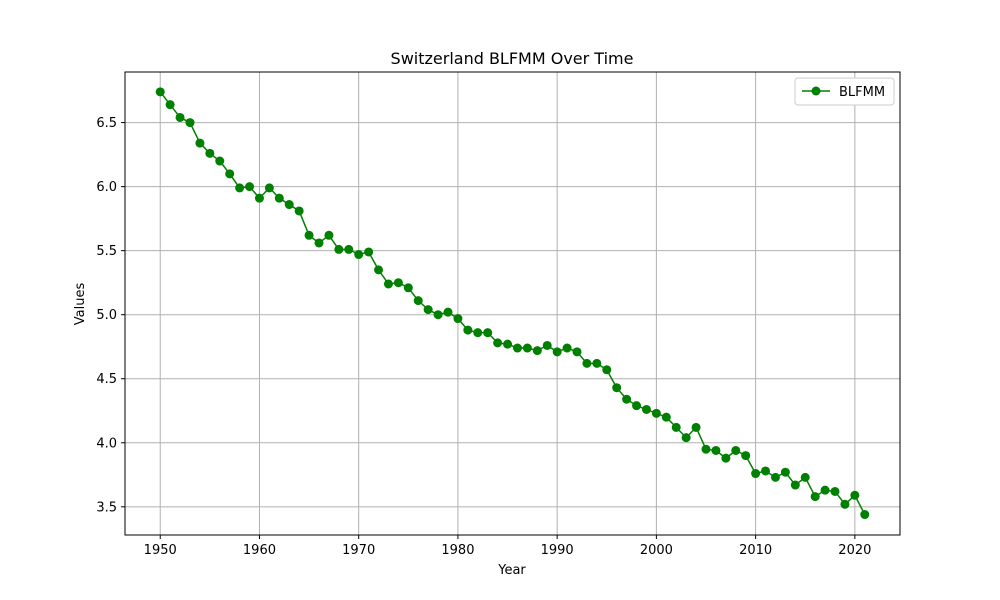 This screenshot has width=1000, height=600. What do you see at coordinates (160, 550) in the screenshot?
I see `x-tick-label: 1950` at bounding box center [160, 550].